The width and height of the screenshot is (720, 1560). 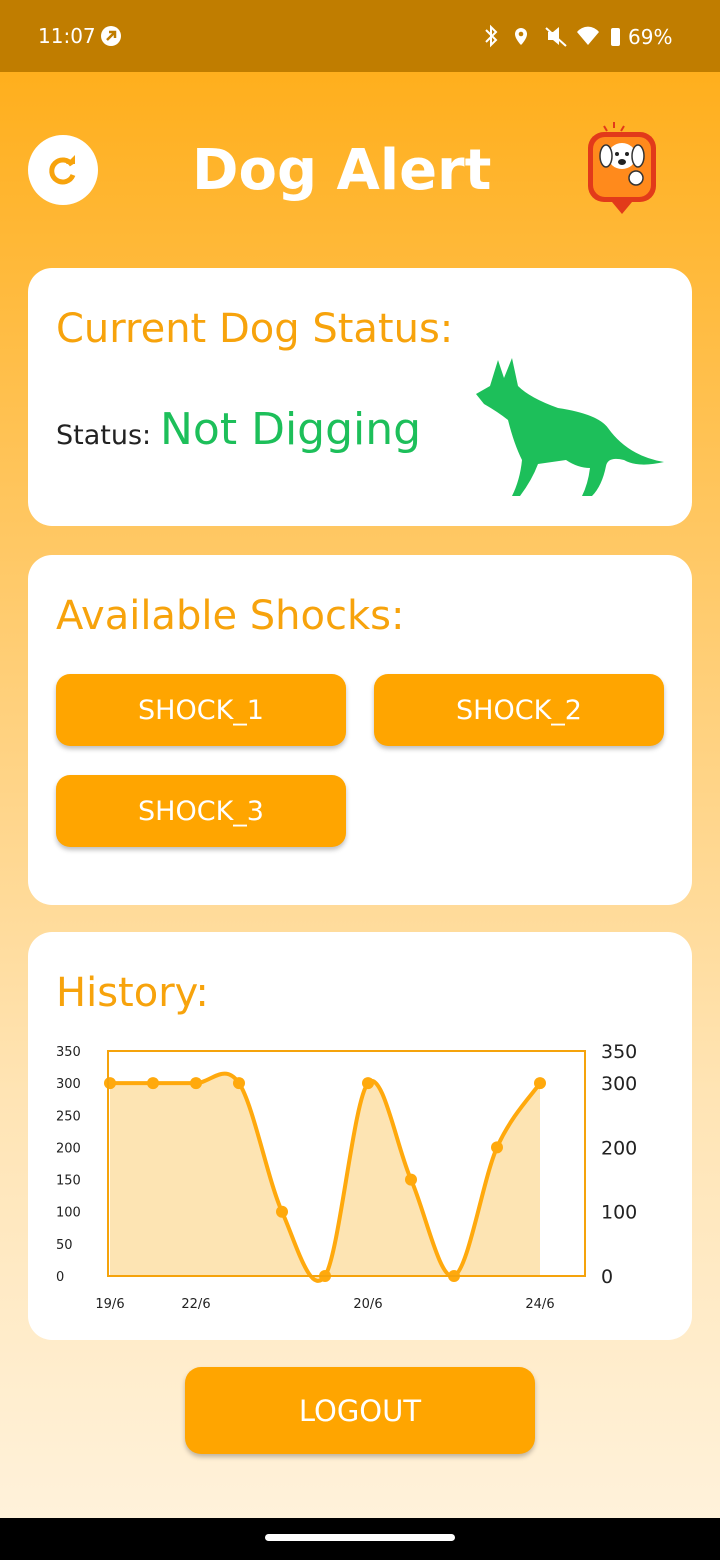 What do you see at coordinates (68, 1181) in the screenshot?
I see `y-tick-label: 150` at bounding box center [68, 1181].